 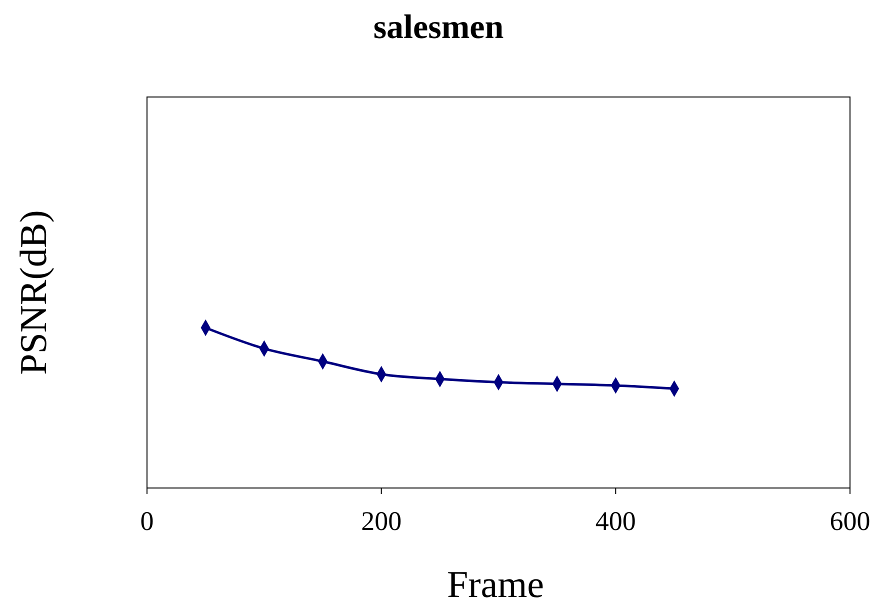 I want to click on chart-title: salesmen, so click(x=438, y=27).